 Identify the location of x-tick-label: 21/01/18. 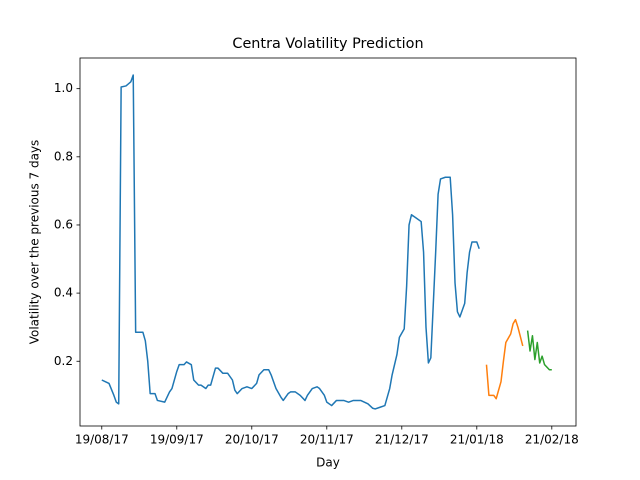
(477, 440).